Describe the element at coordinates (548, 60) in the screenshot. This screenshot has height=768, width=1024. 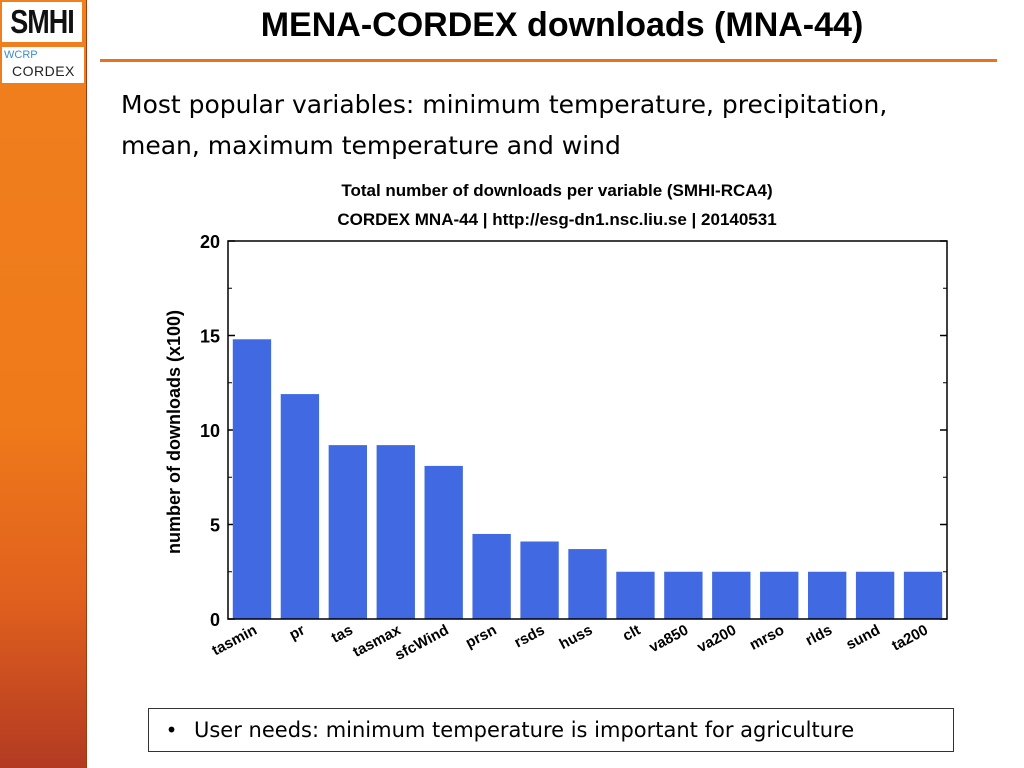
I see `title-underline` at that location.